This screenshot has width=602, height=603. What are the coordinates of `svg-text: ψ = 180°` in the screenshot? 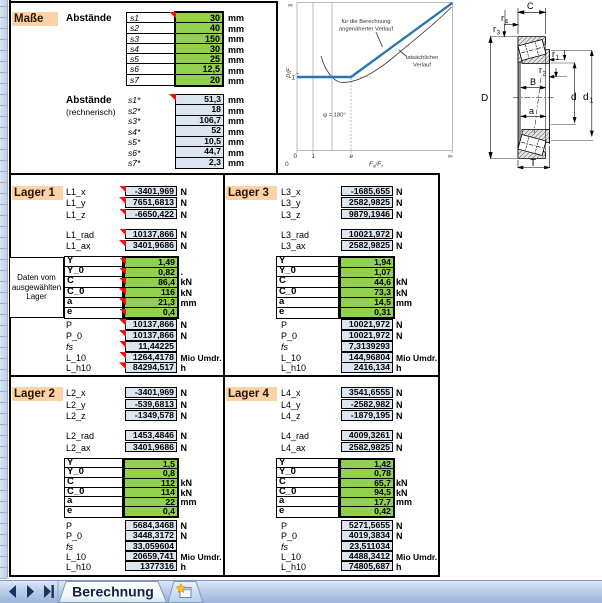 It's located at (334, 116).